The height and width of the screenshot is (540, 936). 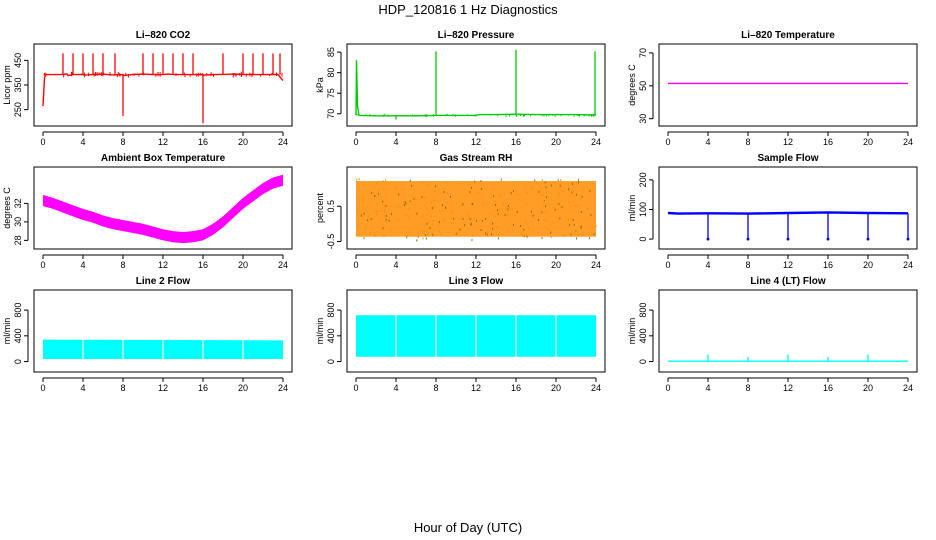 What do you see at coordinates (476, 281) in the screenshot?
I see `panel-title: Line 3 Flow` at bounding box center [476, 281].